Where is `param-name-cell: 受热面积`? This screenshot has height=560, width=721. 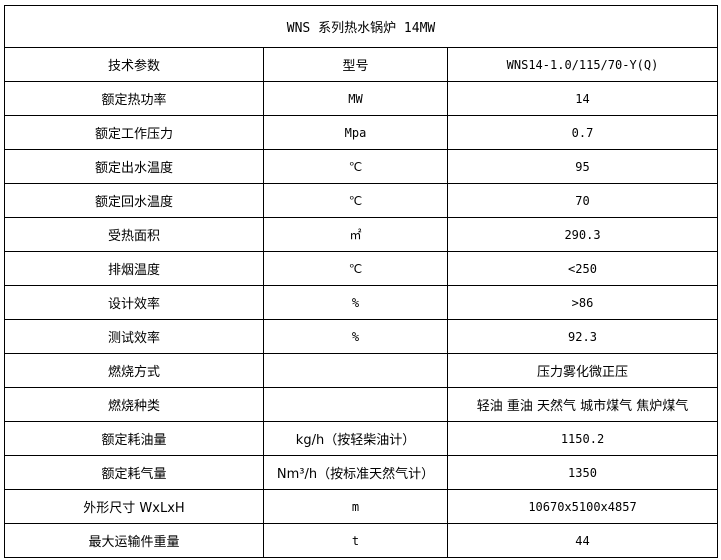 param-name-cell: 受热面积 is located at coordinates (134, 234).